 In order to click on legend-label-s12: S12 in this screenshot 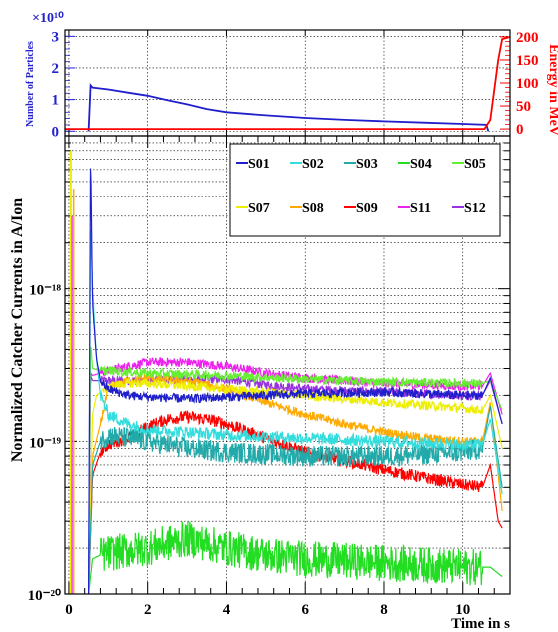, I will do `click(475, 208)`.